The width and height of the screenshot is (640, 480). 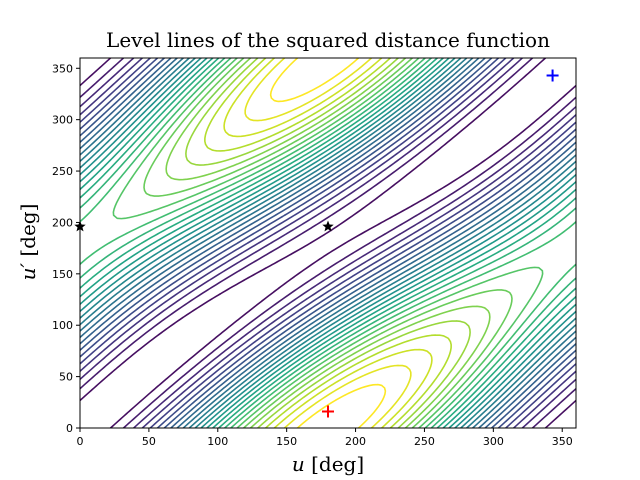 What do you see at coordinates (62, 222) in the screenshot?
I see `y-tick-label: 200` at bounding box center [62, 222].